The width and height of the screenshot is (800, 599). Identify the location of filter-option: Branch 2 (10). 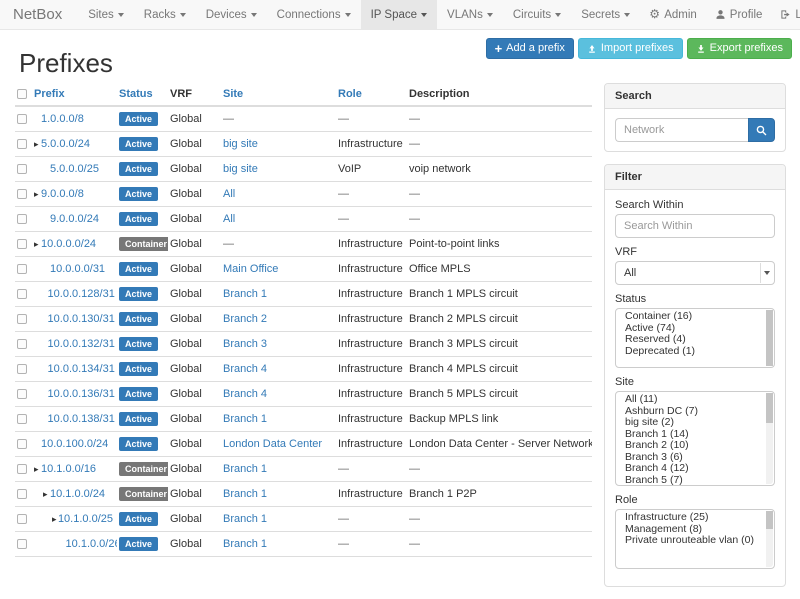
(657, 445).